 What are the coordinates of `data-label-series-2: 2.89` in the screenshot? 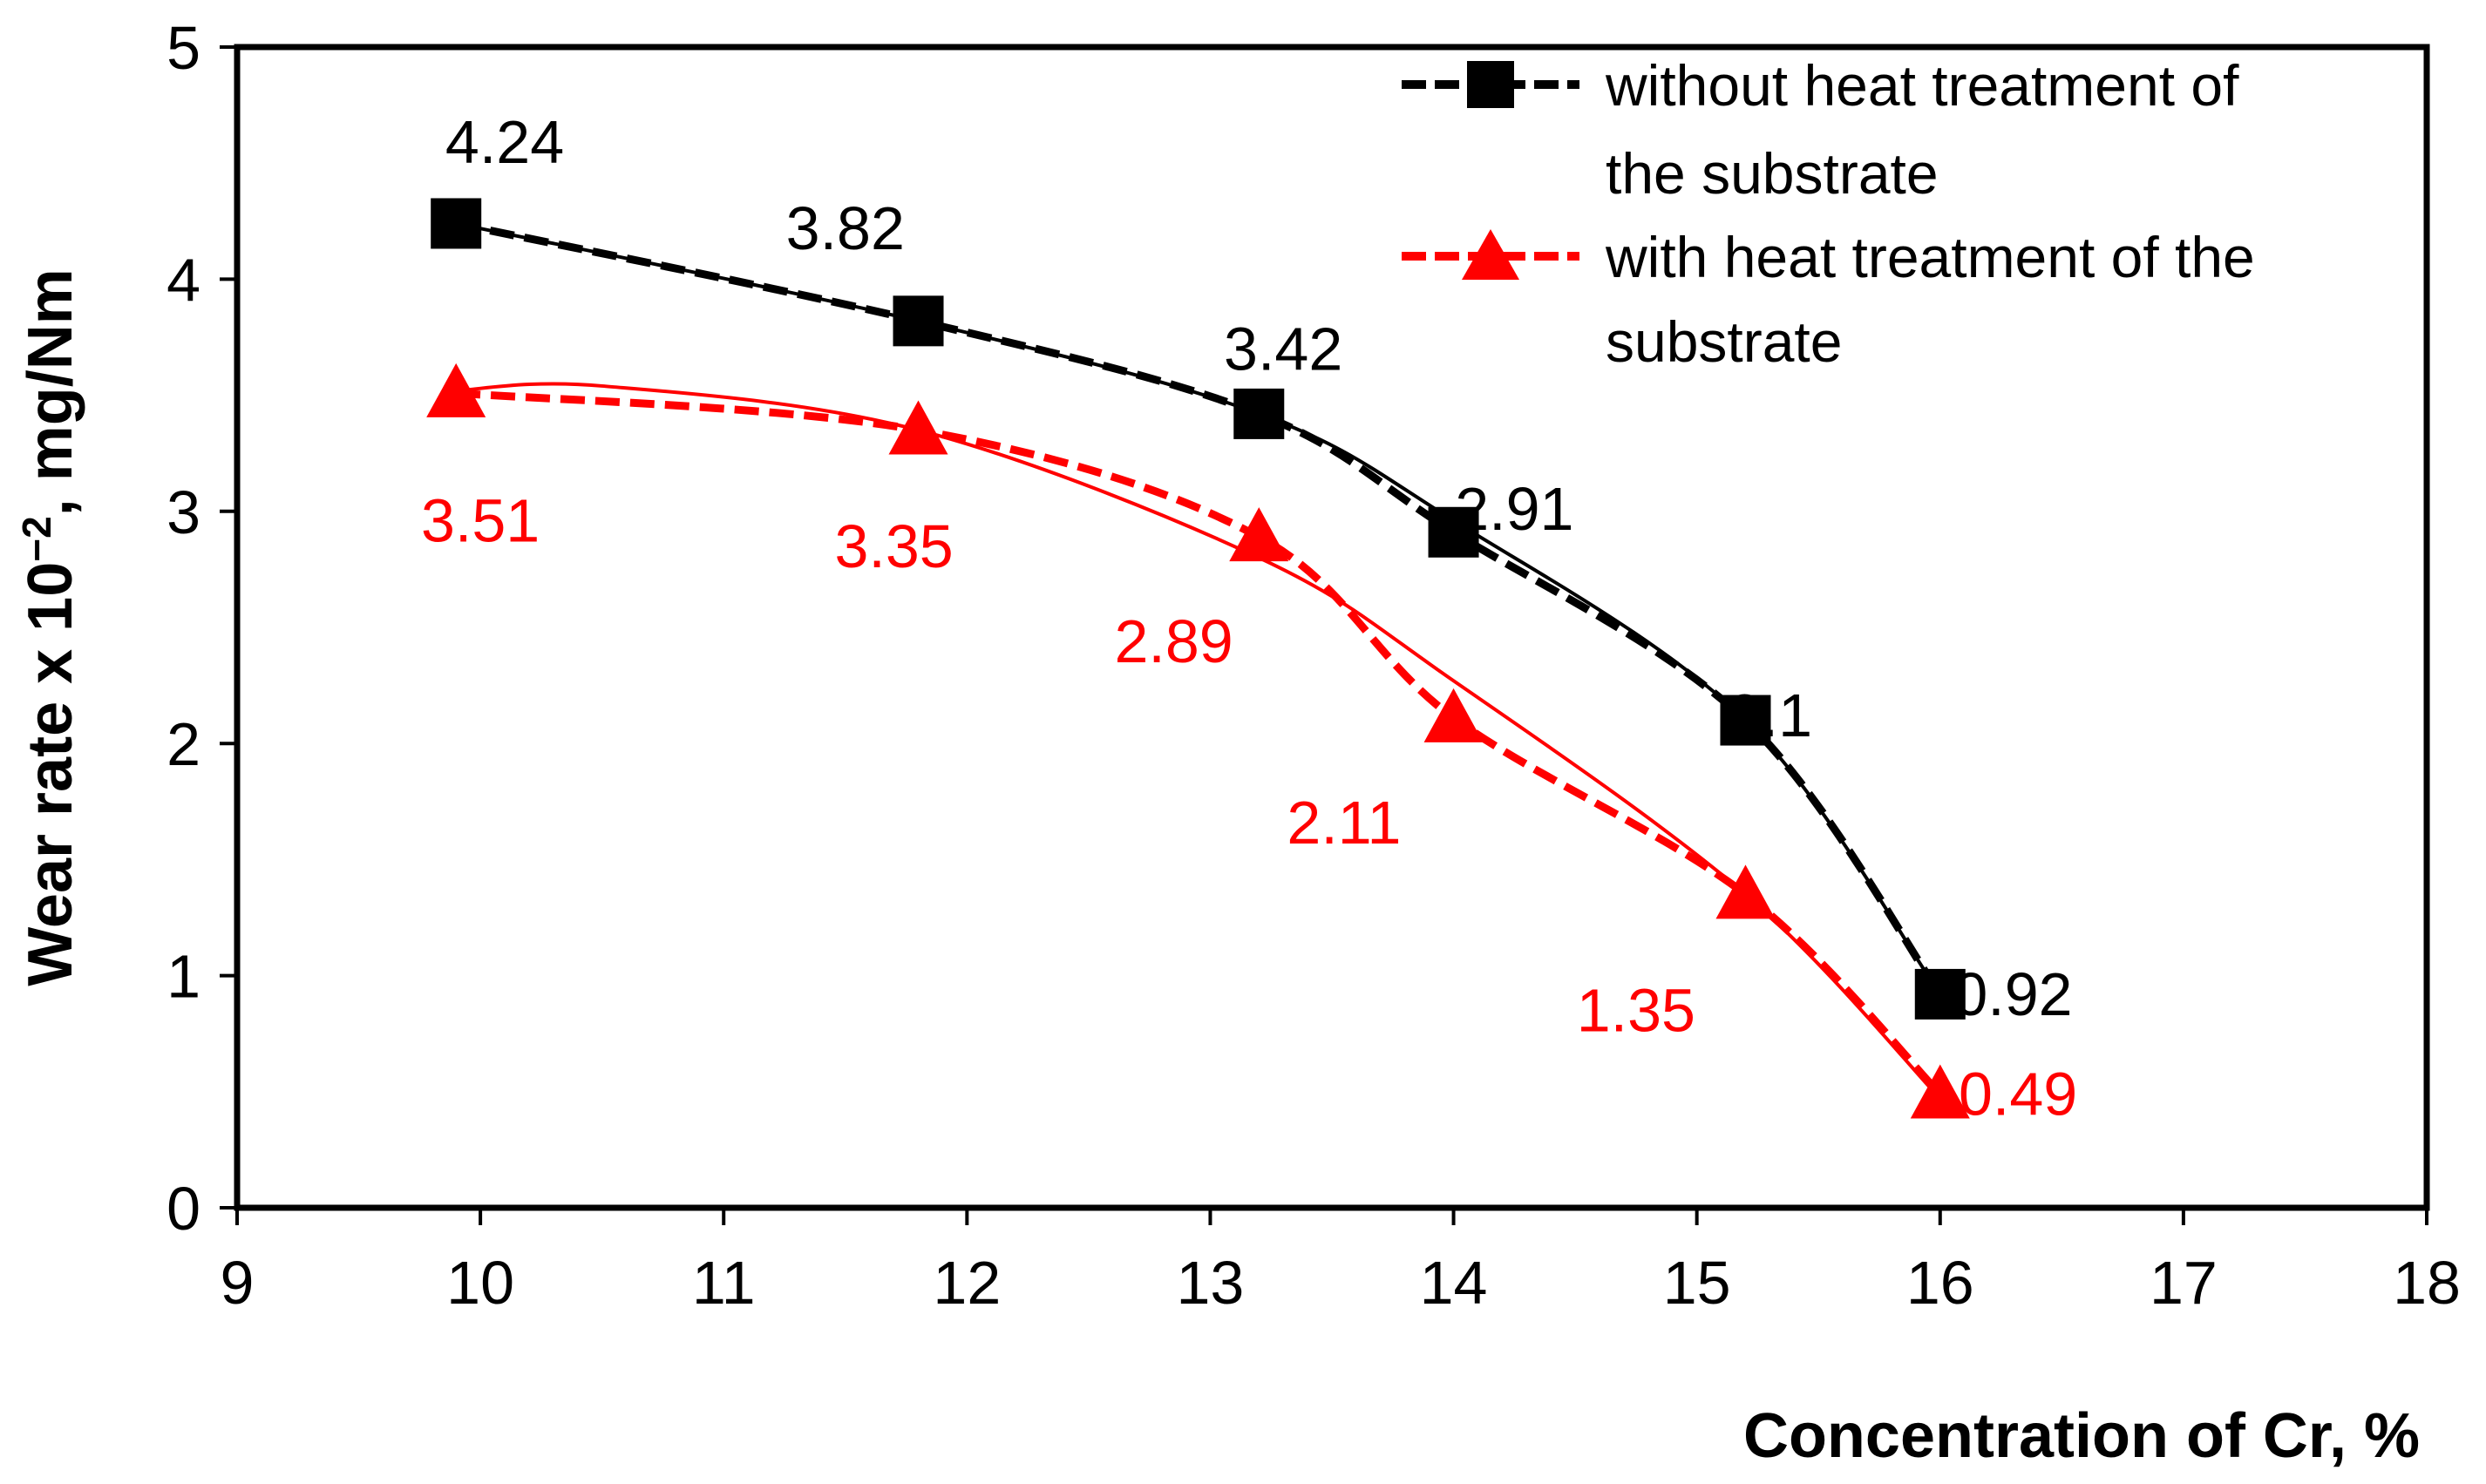 It's located at (1173, 641).